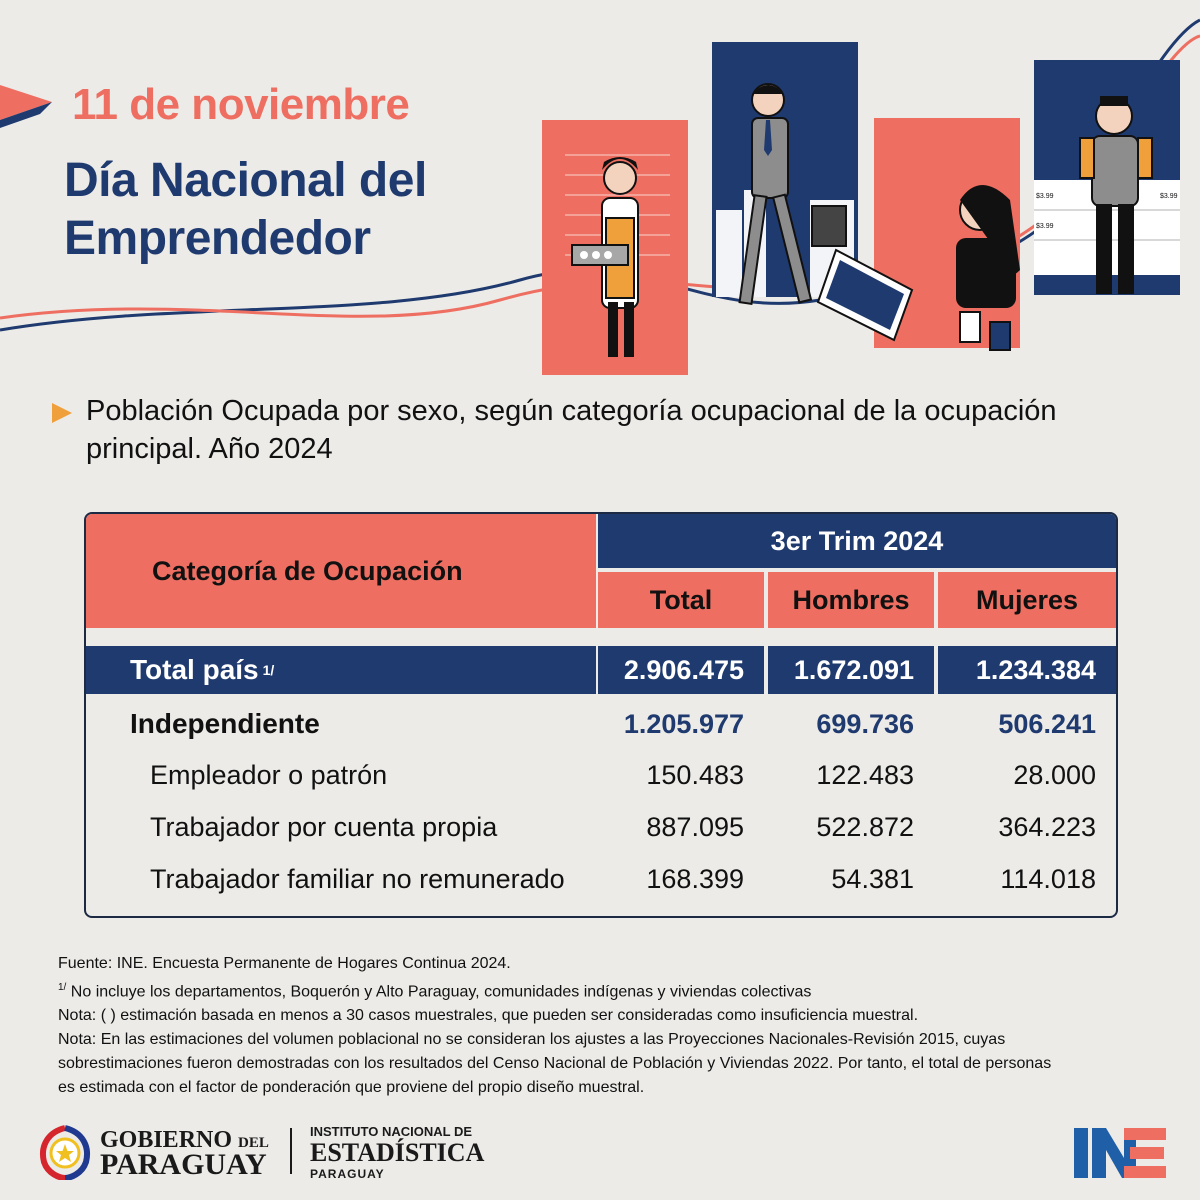  I want to click on column-header-mujeres-label: Mujeres, so click(1027, 599).